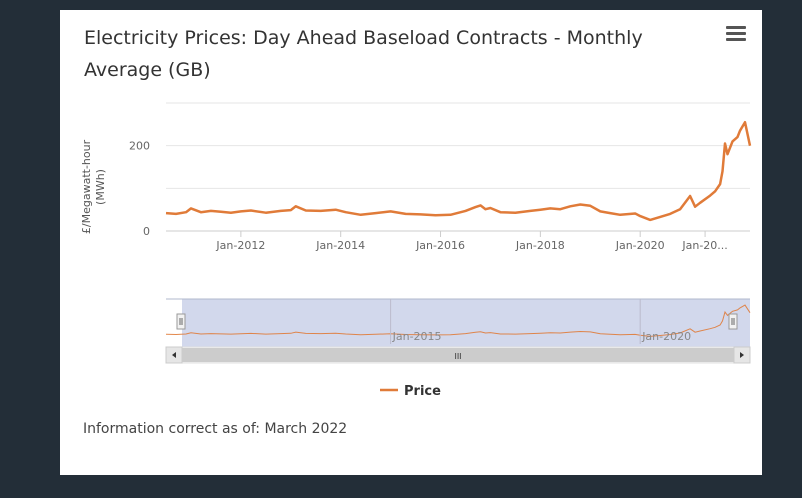 The width and height of the screenshot is (802, 498). I want to click on series-layer, so click(458, 171).